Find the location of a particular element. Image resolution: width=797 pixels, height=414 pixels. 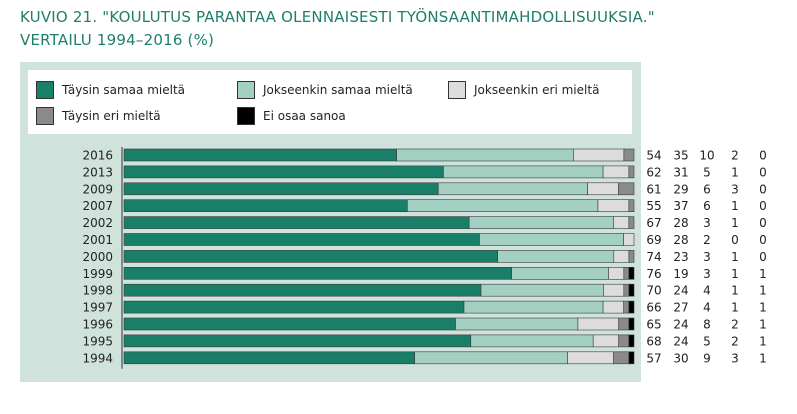

legend-item-jokseenkin-eri: Jokseenkin eri mieltä is located at coordinates (523, 90).